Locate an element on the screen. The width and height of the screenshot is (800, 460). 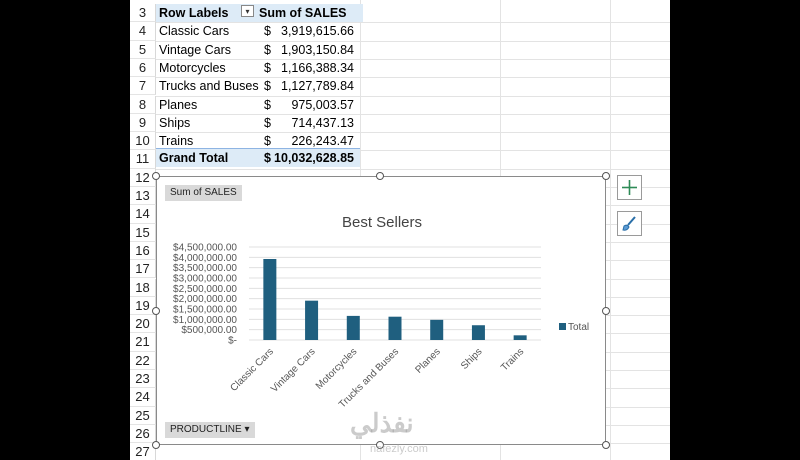
pivot-row: Vintage Cars $1,903,150.84 is located at coordinates (258, 50).